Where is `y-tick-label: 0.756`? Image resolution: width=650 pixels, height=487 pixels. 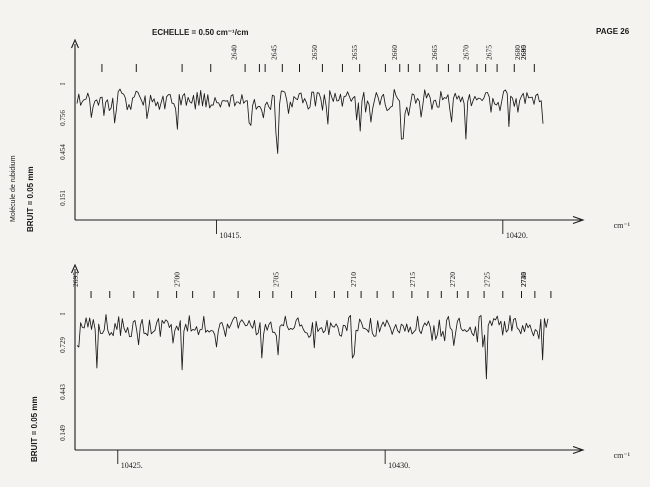
y-tick-label: 0.756 is located at coordinates (63, 118).